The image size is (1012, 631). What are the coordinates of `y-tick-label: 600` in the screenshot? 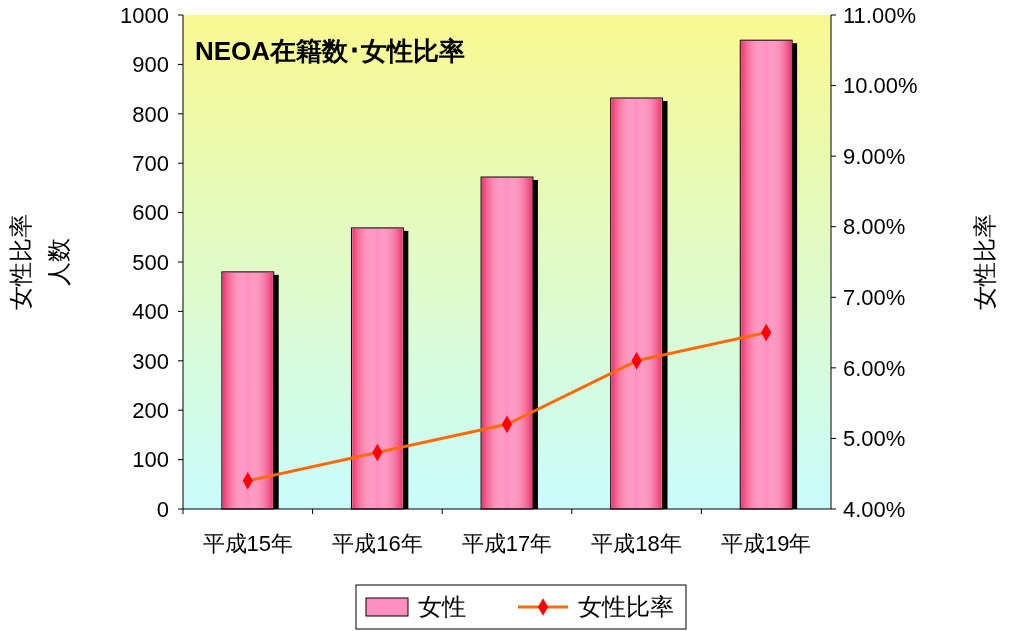 It's located at (150, 213).